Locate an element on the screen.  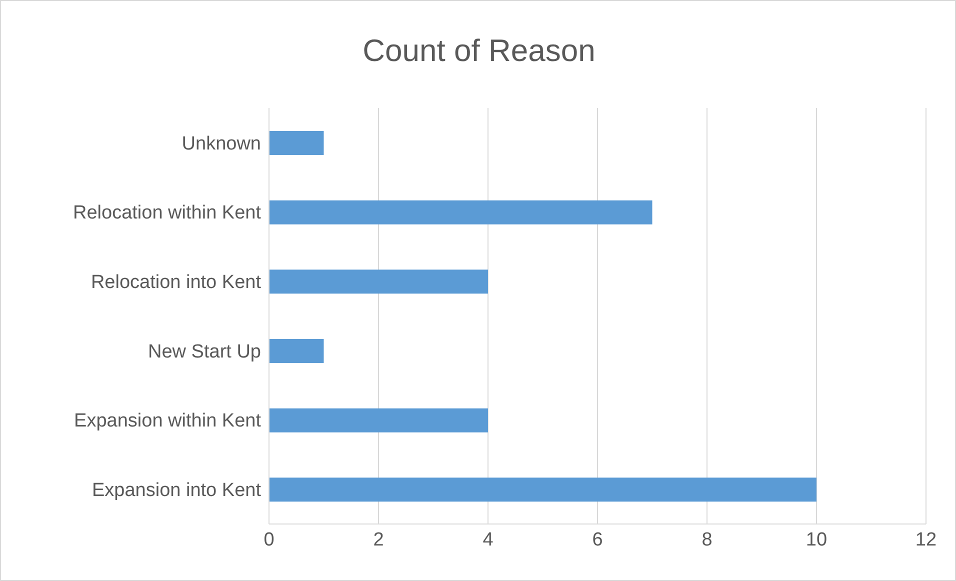
y-tick-label: Unknown is located at coordinates (221, 143).